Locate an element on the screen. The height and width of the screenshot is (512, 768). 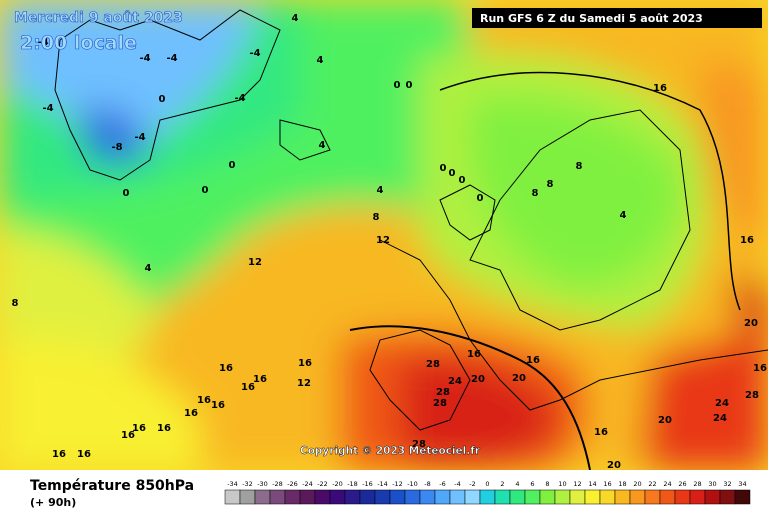
scale-label: -16 is located at coordinates (367, 484).